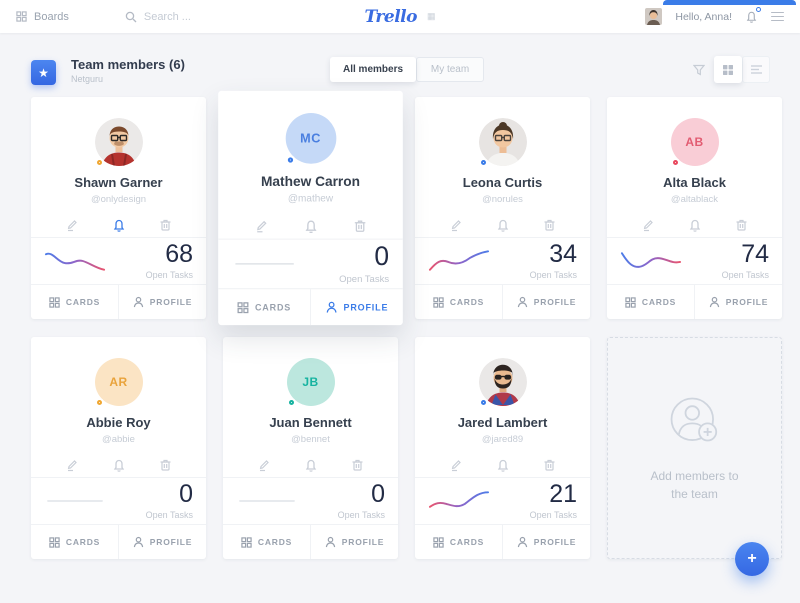 Image resolution: width=800 pixels, height=603 pixels. What do you see at coordinates (131, 17) in the screenshot?
I see `search-icon` at bounding box center [131, 17].